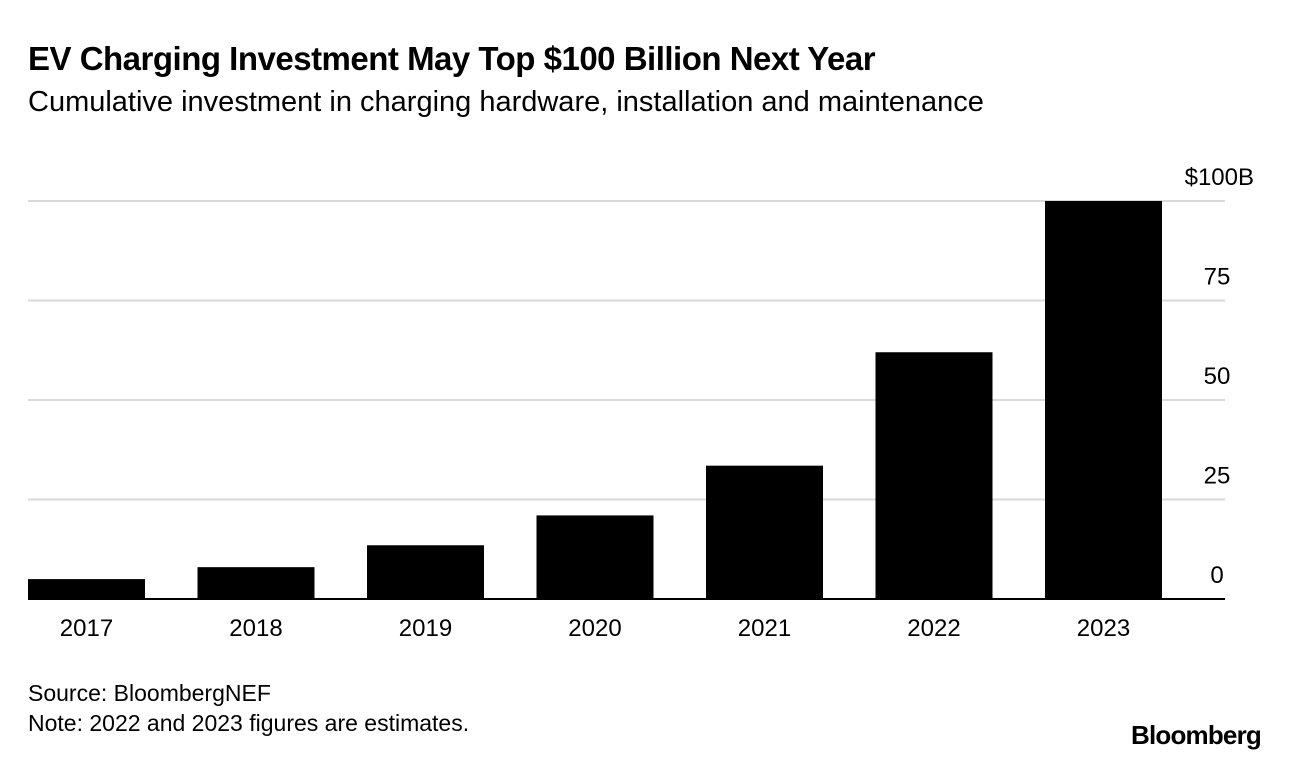 The width and height of the screenshot is (1289, 762). What do you see at coordinates (256, 583) in the screenshot?
I see `bar-2018` at bounding box center [256, 583].